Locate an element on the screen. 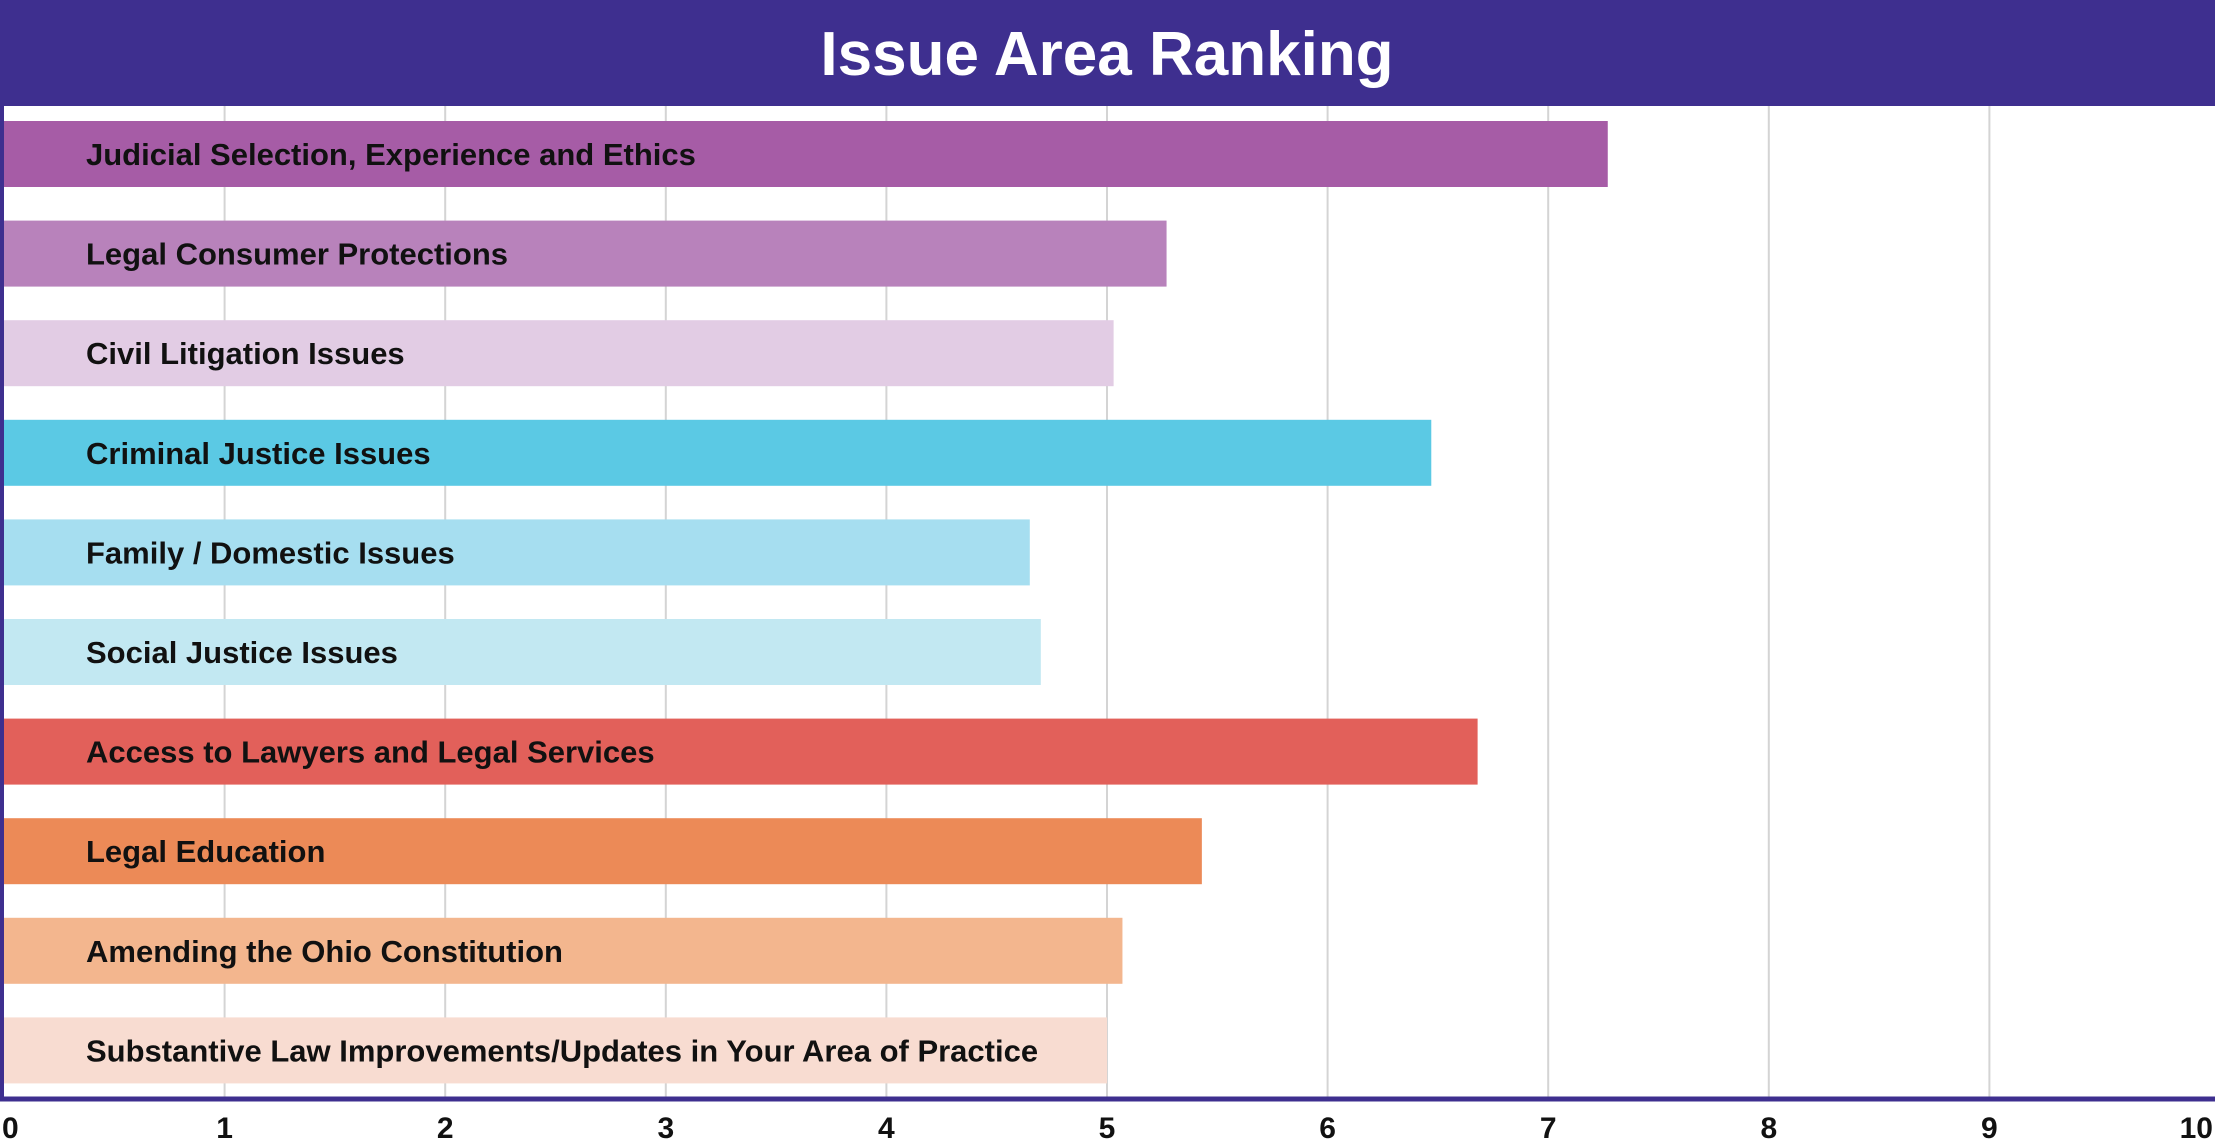 The image size is (2215, 1140). title-banner is located at coordinates (1107, 53).